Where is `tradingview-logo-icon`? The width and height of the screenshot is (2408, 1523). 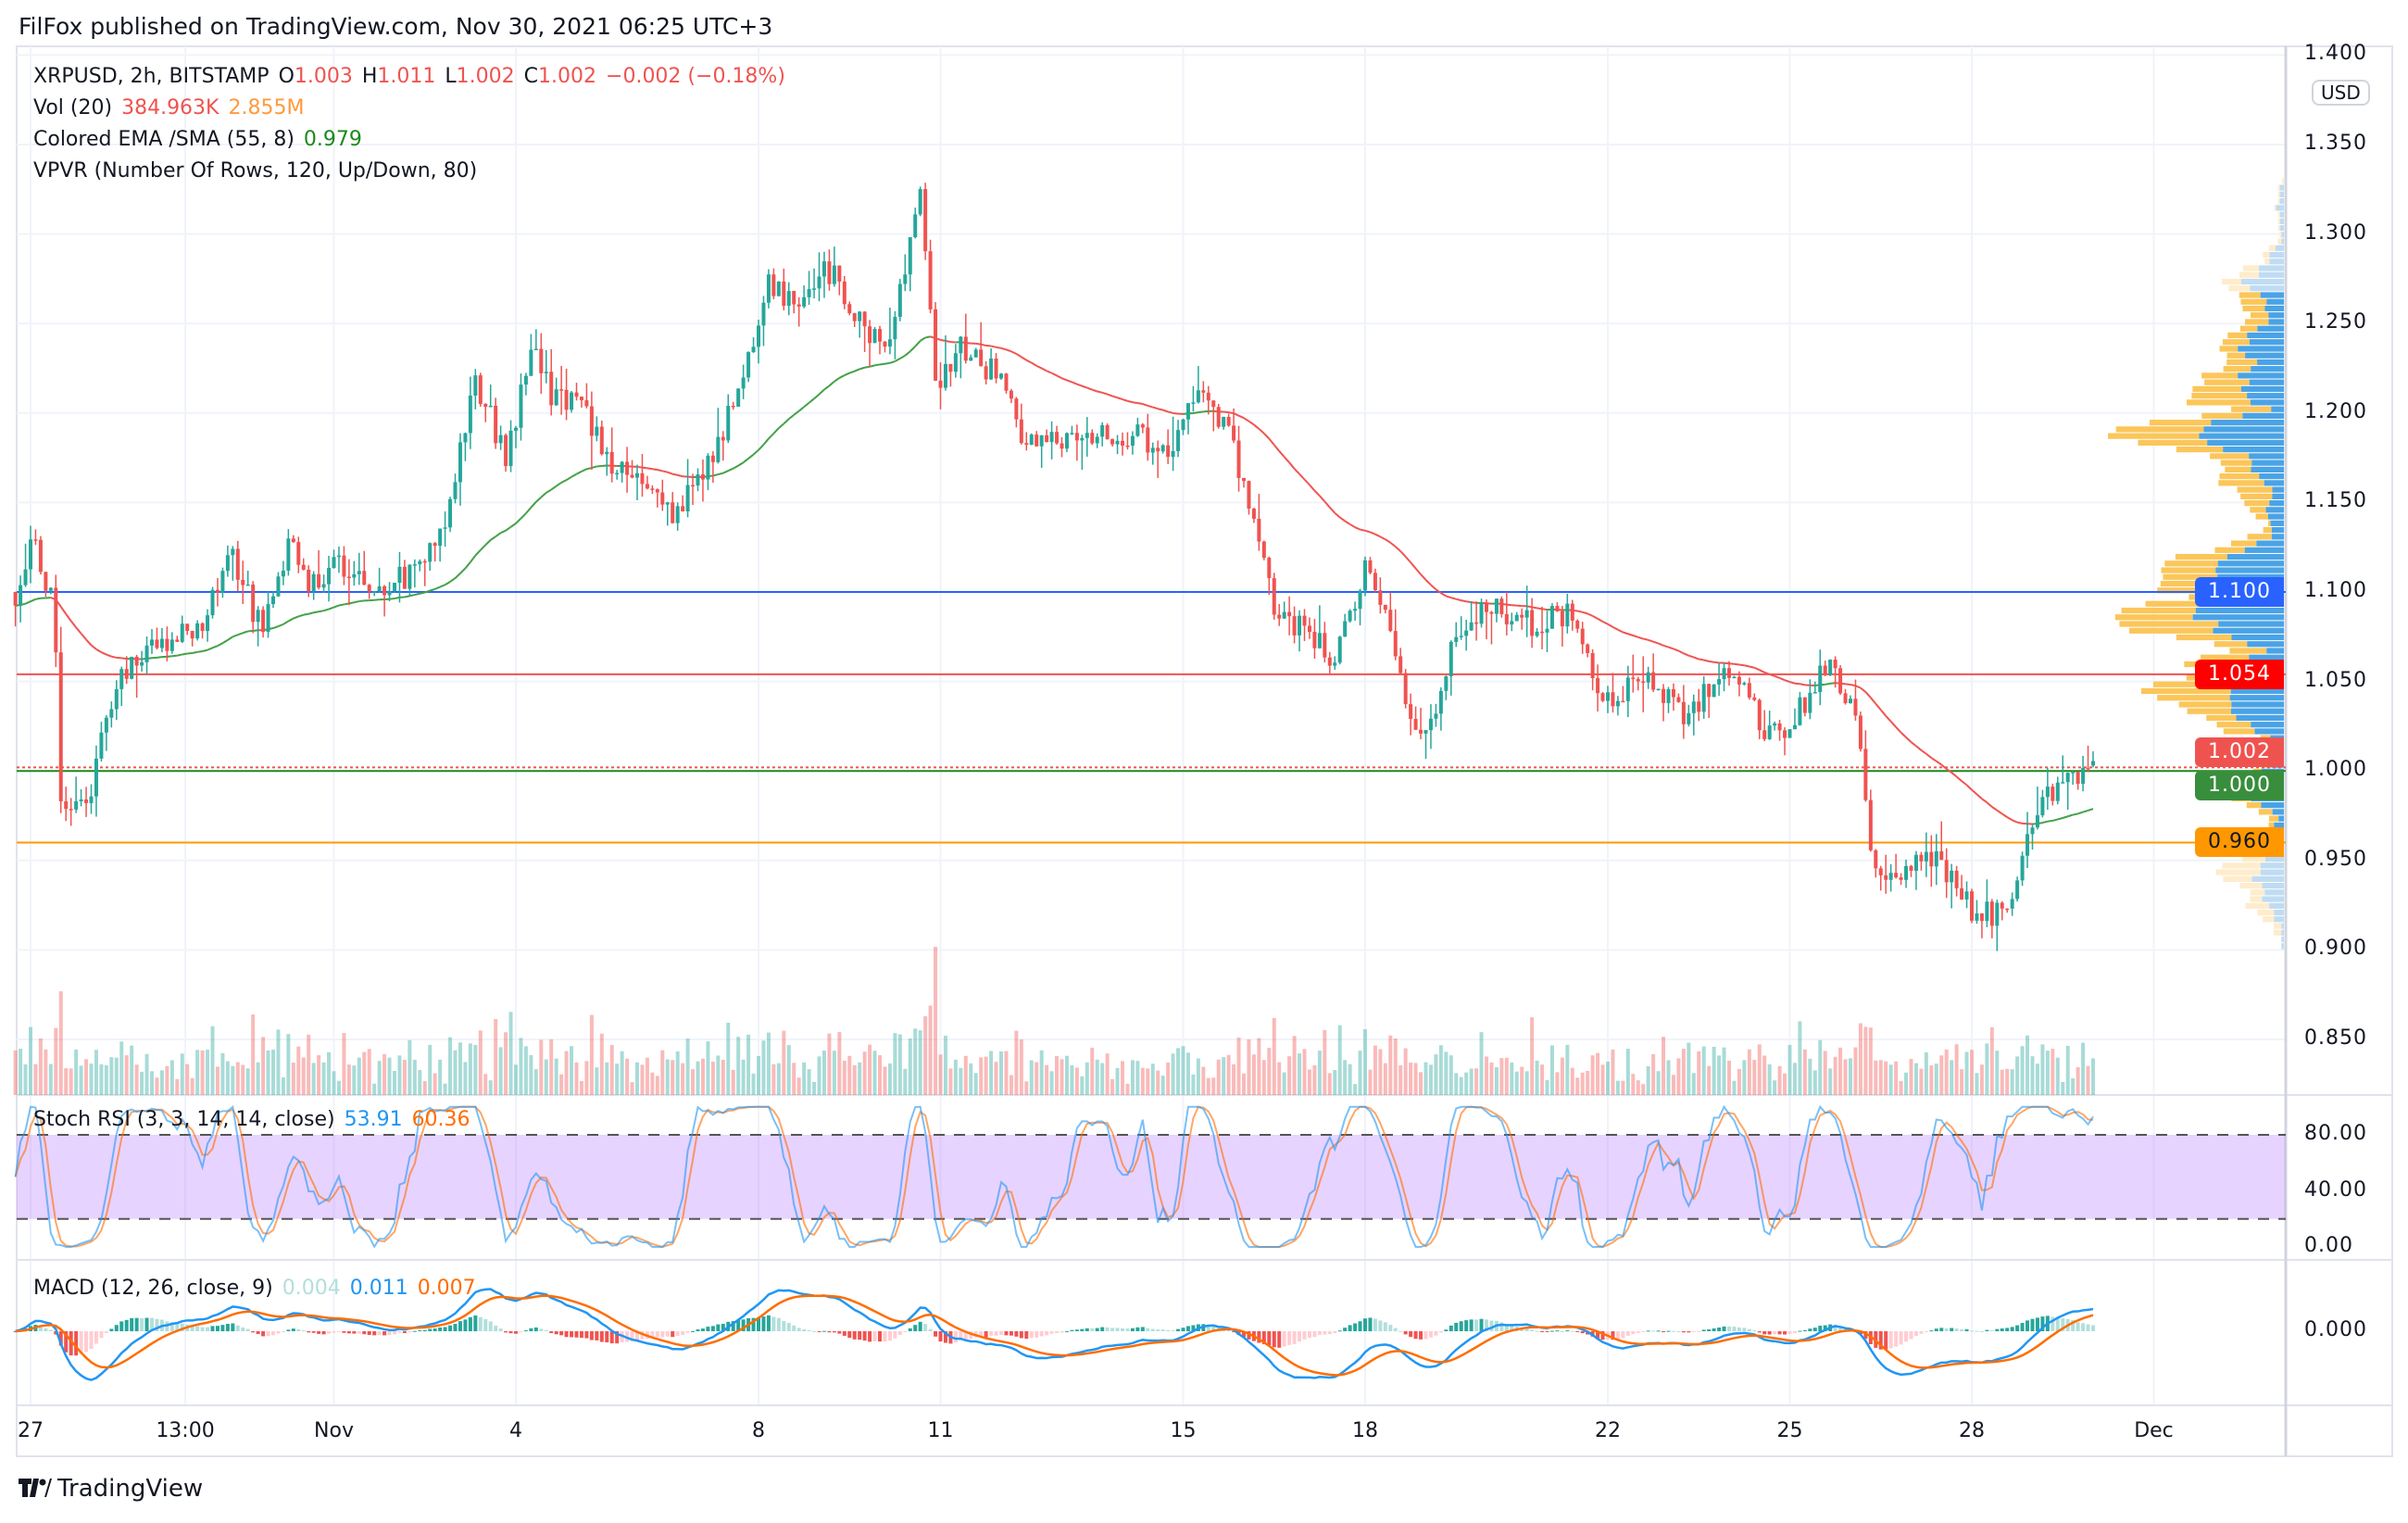
tradingview-logo-icon is located at coordinates (35, 1488).